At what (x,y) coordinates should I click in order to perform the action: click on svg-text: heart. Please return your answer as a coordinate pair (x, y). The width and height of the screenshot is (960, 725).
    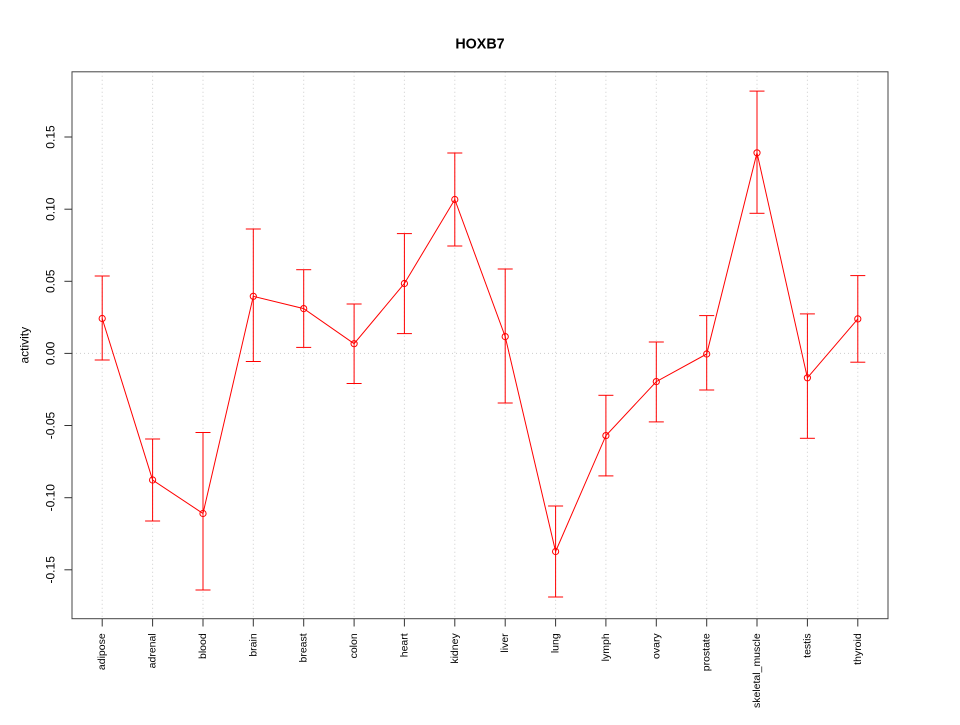
    Looking at the image, I should click on (404, 645).